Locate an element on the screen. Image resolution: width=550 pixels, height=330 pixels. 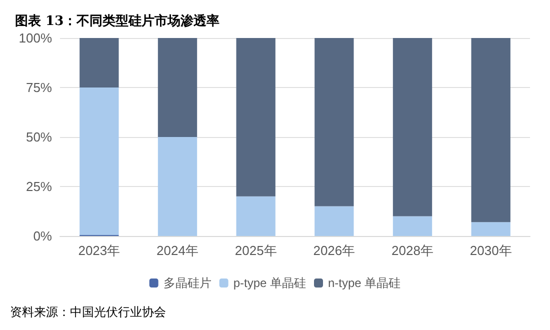
legend-label: n-type 单晶硅 is located at coordinates (364, 283).